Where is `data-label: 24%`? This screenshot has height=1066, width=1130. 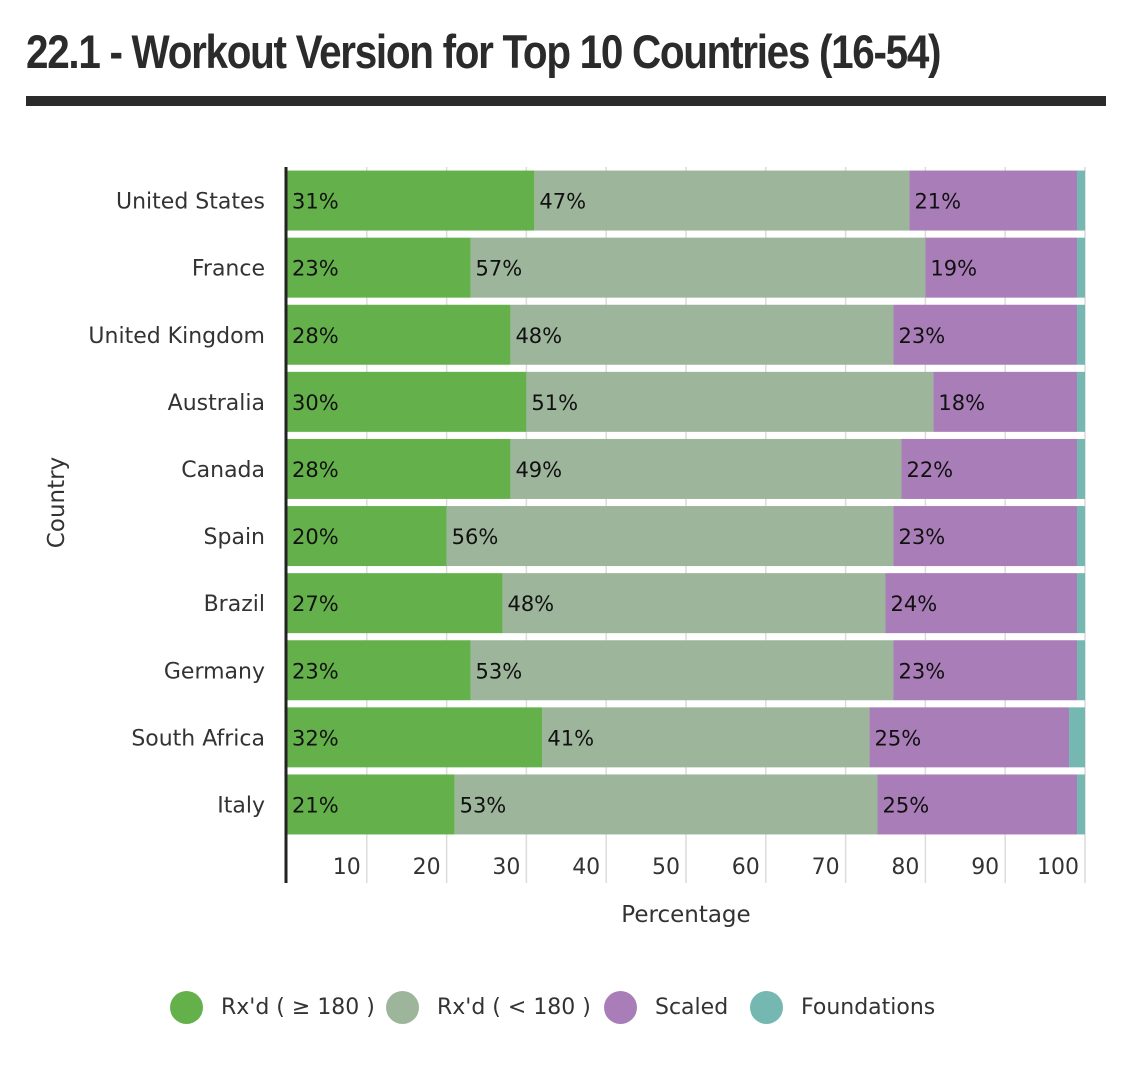
data-label: 24% is located at coordinates (914, 604).